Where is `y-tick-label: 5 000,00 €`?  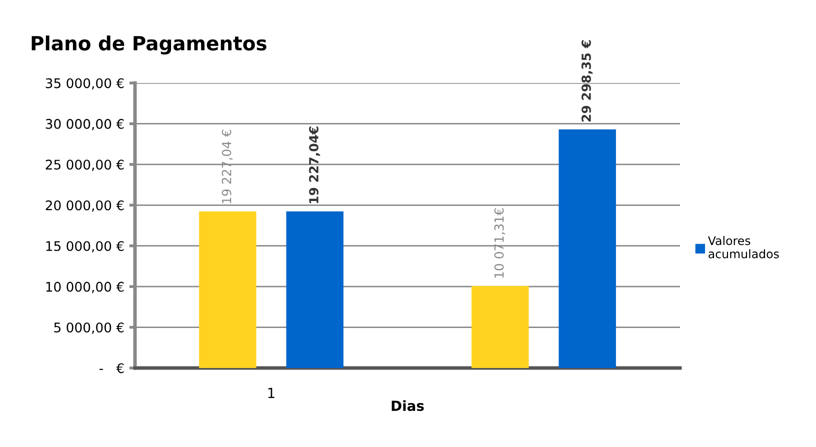
y-tick-label: 5 000,00 € is located at coordinates (89, 328).